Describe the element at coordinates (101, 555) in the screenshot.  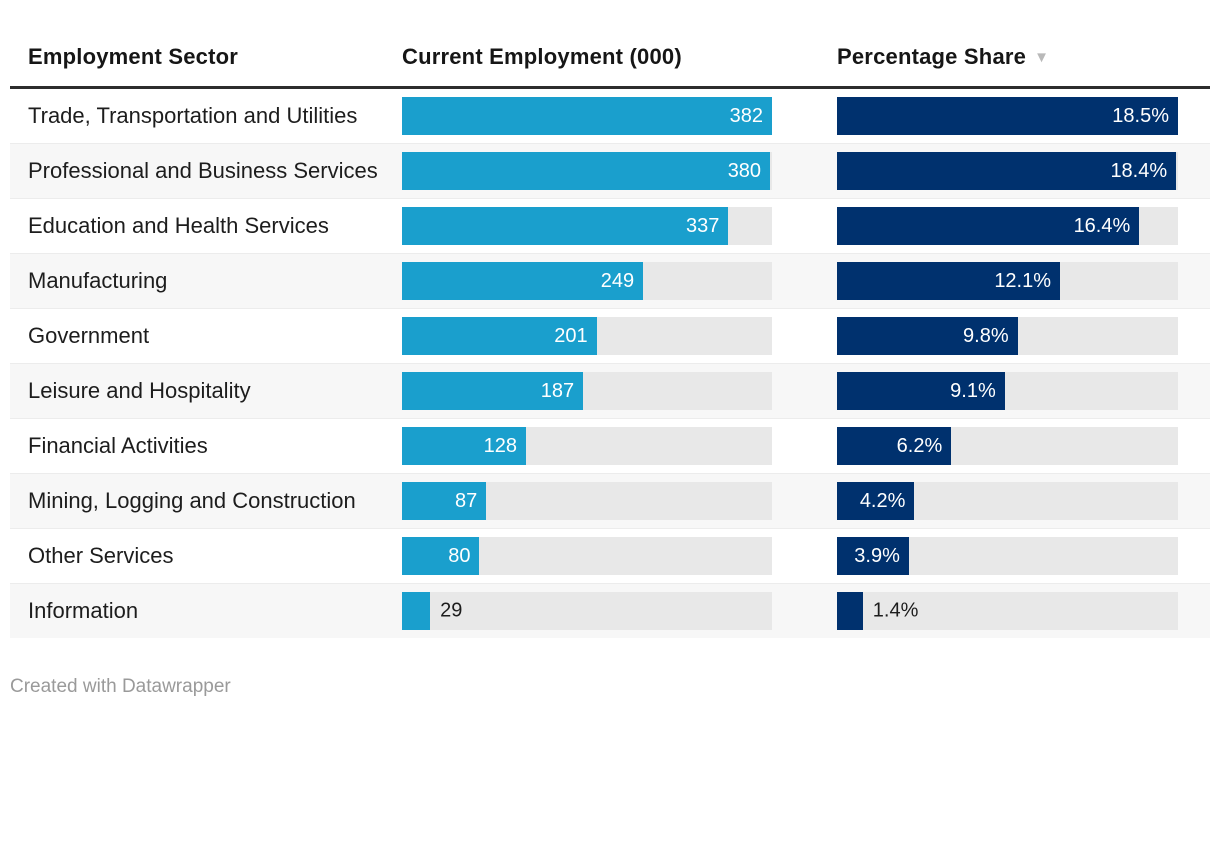
I see `sector-label: Other Services` at that location.